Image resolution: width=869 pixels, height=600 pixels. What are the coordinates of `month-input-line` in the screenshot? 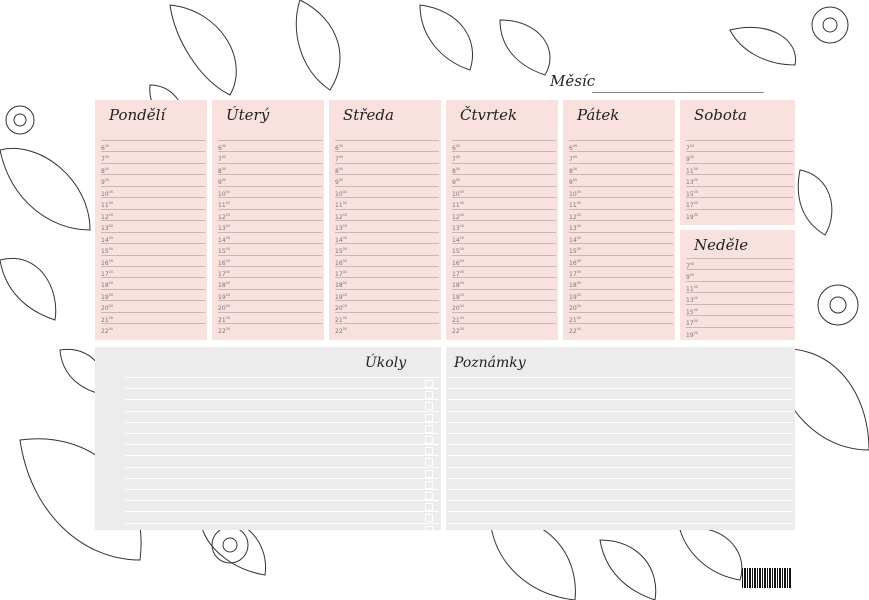 It's located at (678, 92).